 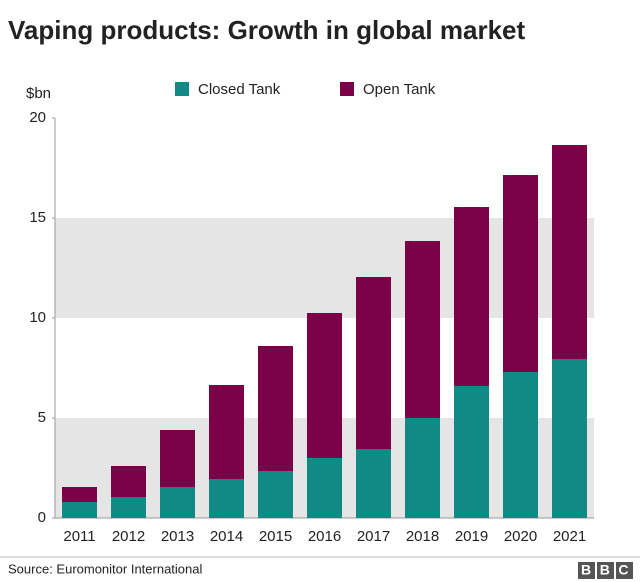 What do you see at coordinates (226, 536) in the screenshot?
I see `x-tick-label: 2014` at bounding box center [226, 536].